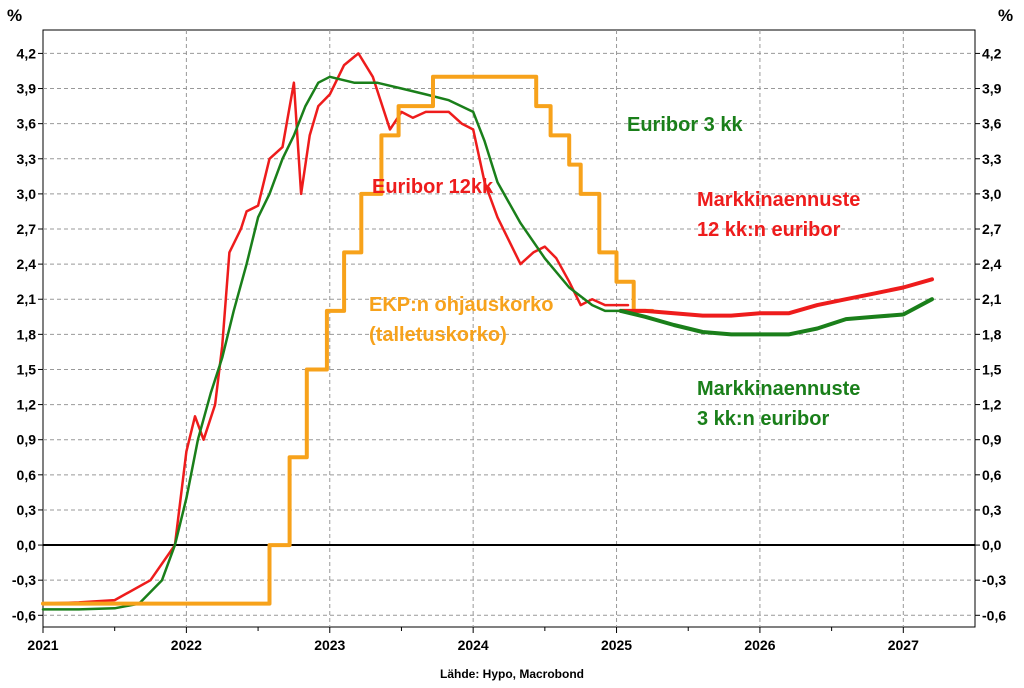 This screenshot has height=688, width=1024. I want to click on y-tick-label-right: 3,6, so click(992, 124).